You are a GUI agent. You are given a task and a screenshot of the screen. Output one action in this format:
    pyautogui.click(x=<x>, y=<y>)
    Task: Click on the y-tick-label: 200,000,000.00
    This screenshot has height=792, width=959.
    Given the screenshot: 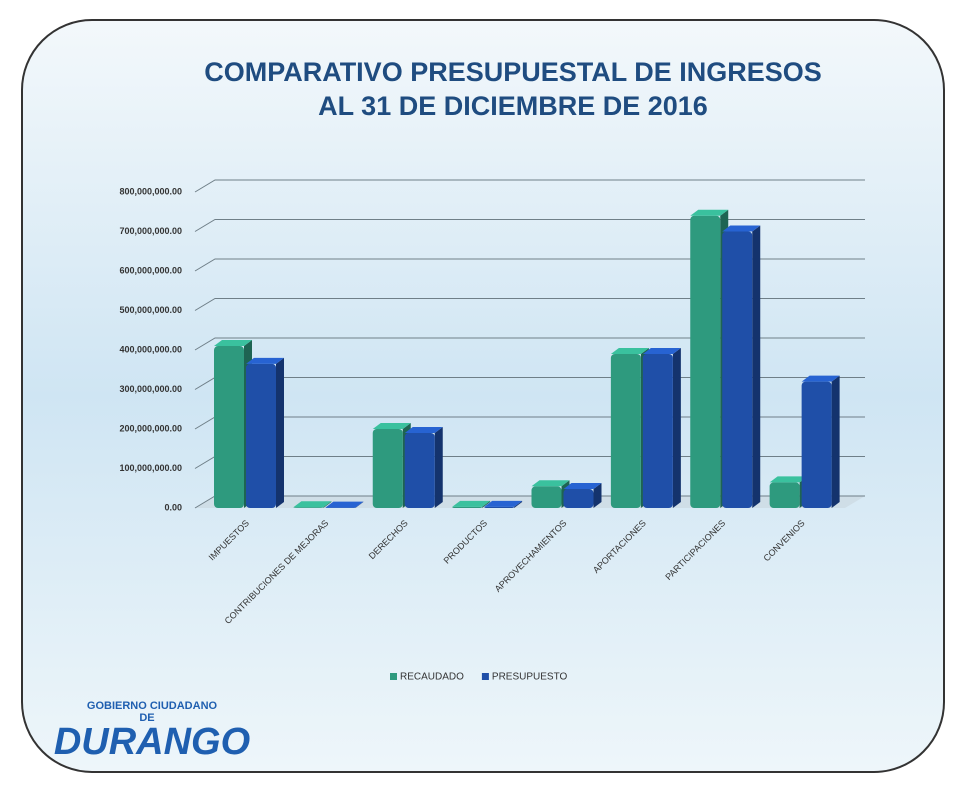 What is the action you would take?
    pyautogui.click(x=150, y=428)
    